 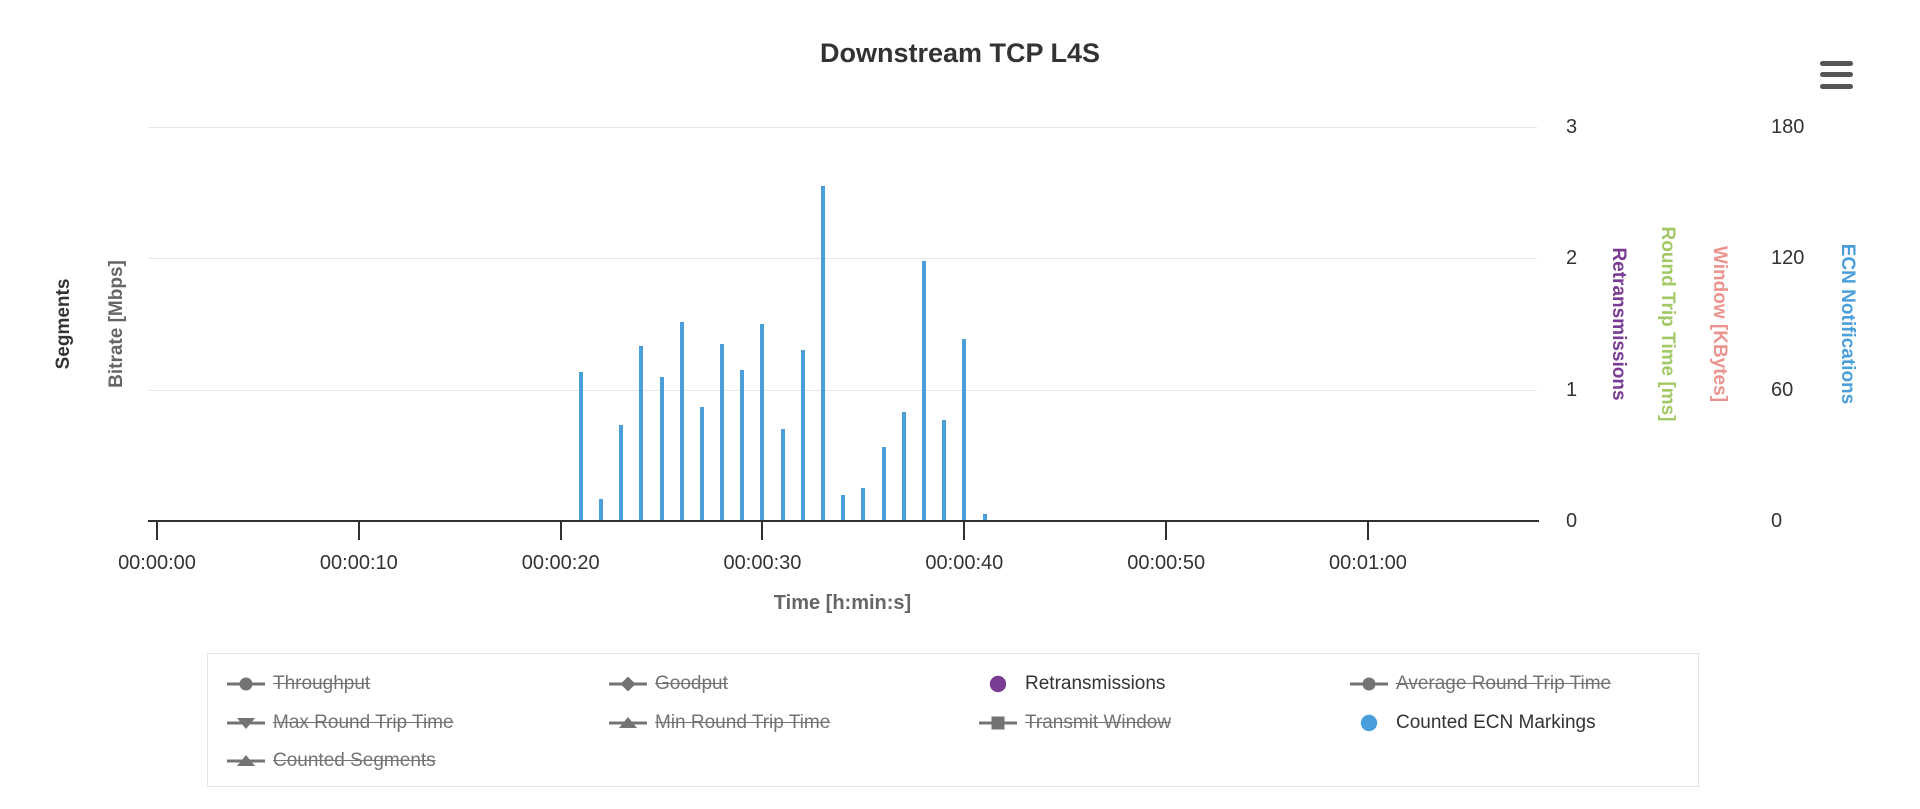 What do you see at coordinates (960, 53) in the screenshot?
I see `chart-title: Downstream TCP L4S` at bounding box center [960, 53].